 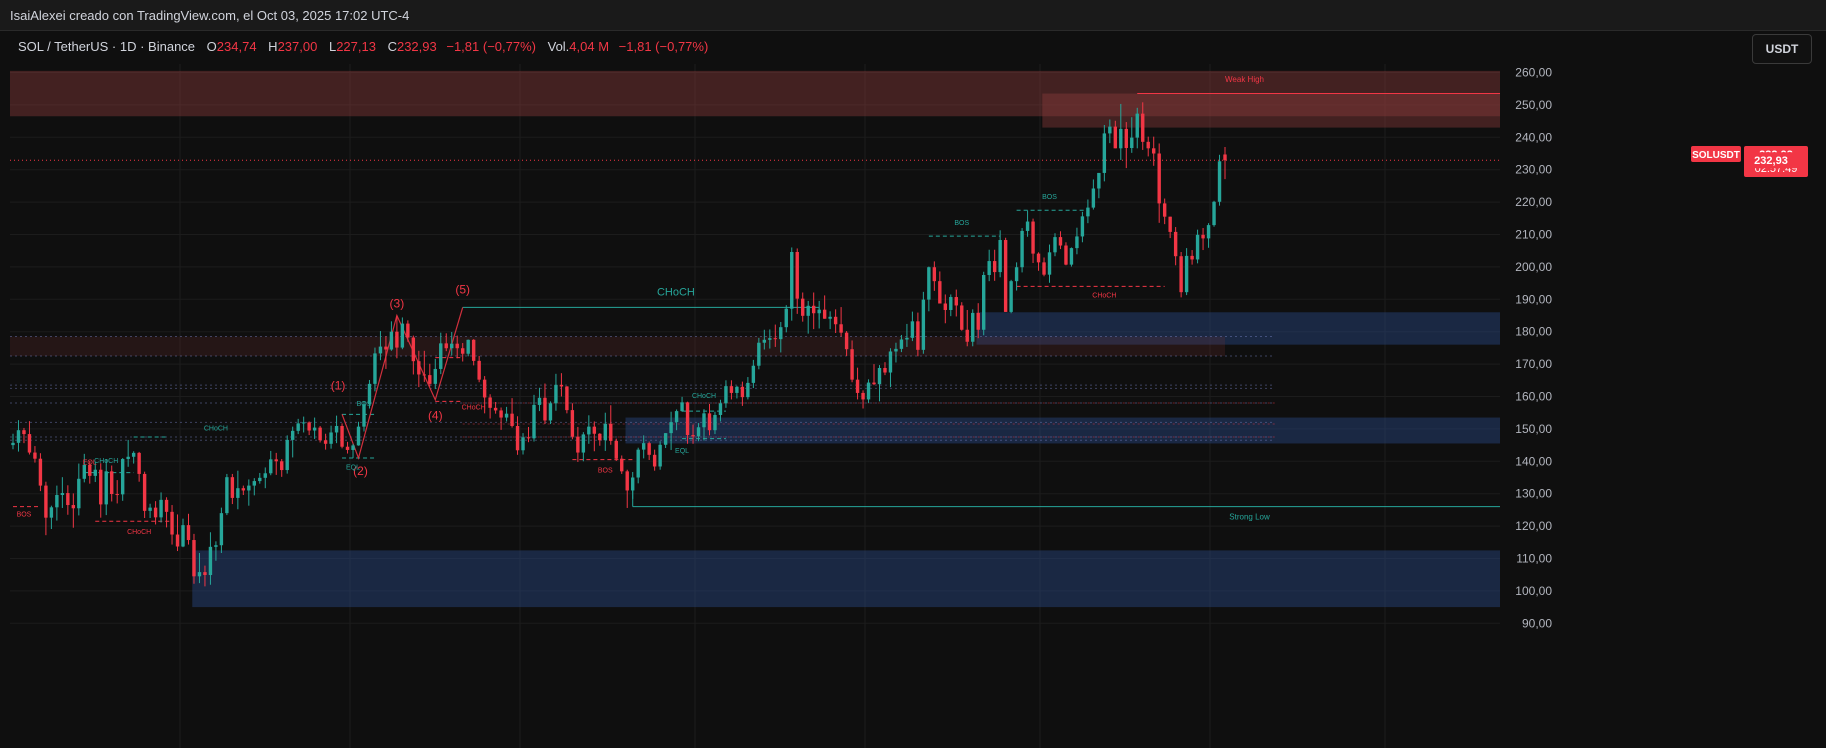 I want to click on structure-label: BOS, so click(x=1049, y=197).